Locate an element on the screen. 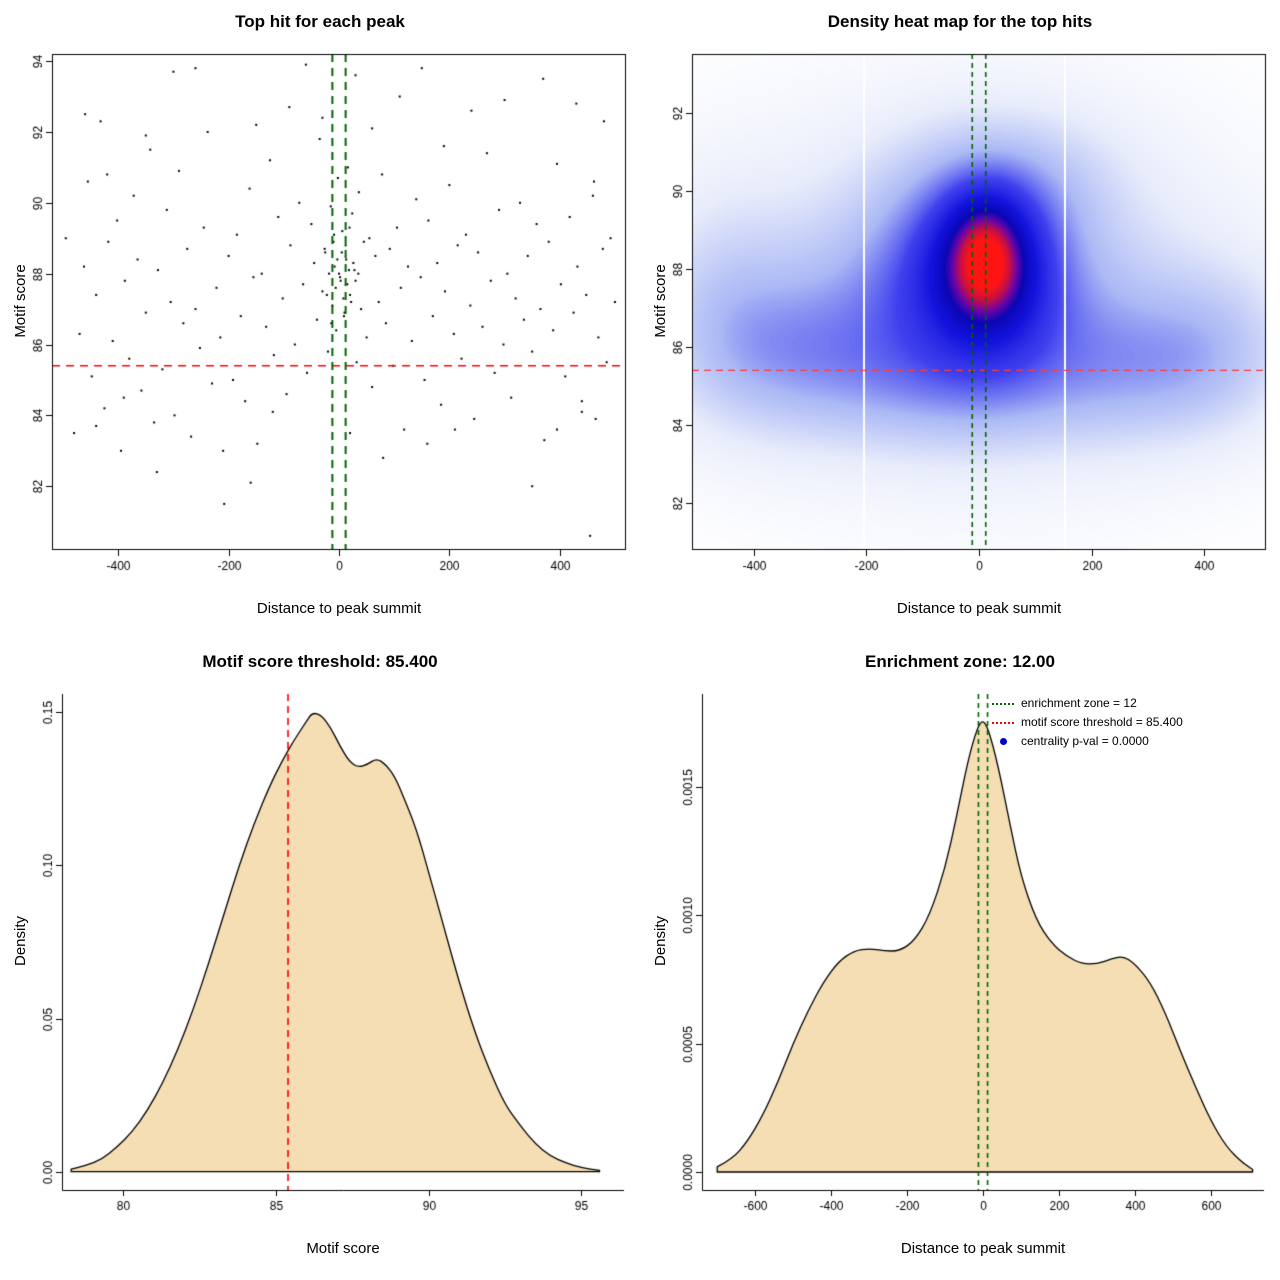 The image size is (1280, 1280). legend-item-enrichment-zone: enrichment zone = 12 is located at coordinates (1130, 703).